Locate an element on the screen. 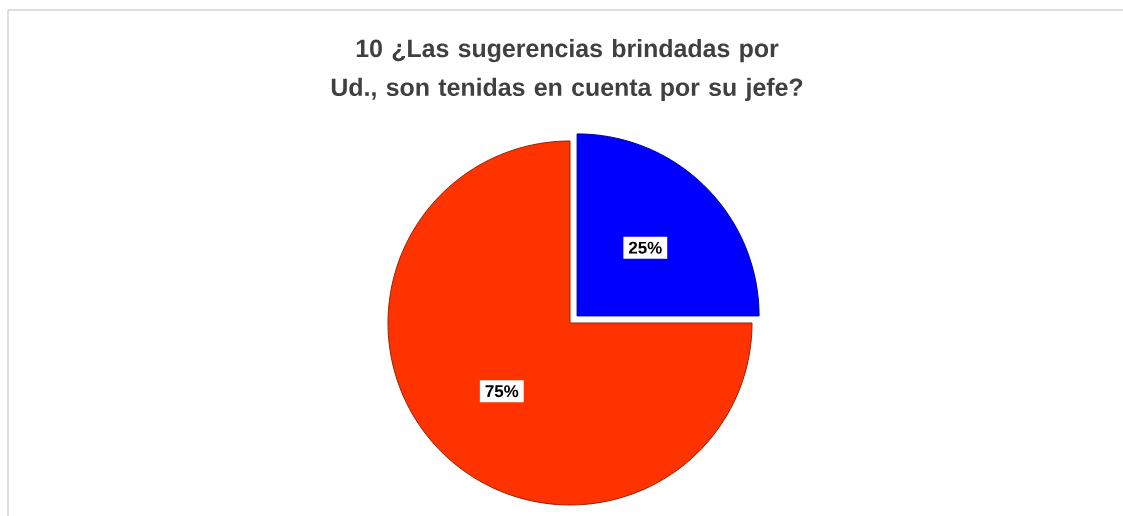 The width and height of the screenshot is (1123, 516). data-label: 75% is located at coordinates (502, 391).